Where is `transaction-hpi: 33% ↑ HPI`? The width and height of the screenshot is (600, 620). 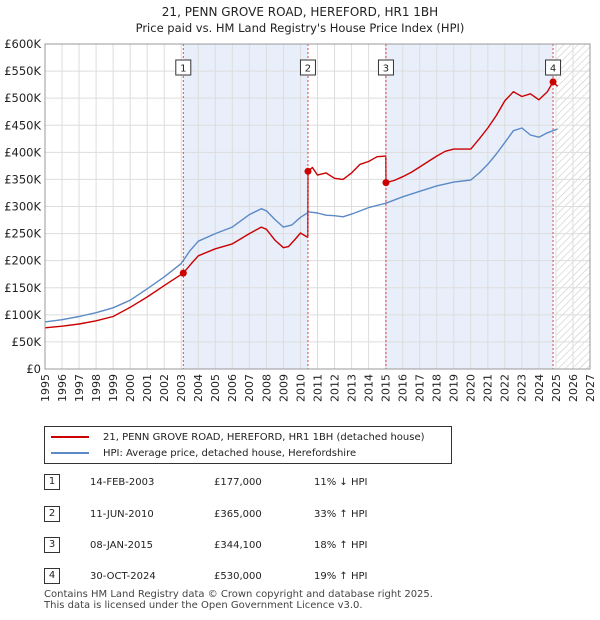
transaction-hpi: 33% ↑ HPI is located at coordinates (341, 514).